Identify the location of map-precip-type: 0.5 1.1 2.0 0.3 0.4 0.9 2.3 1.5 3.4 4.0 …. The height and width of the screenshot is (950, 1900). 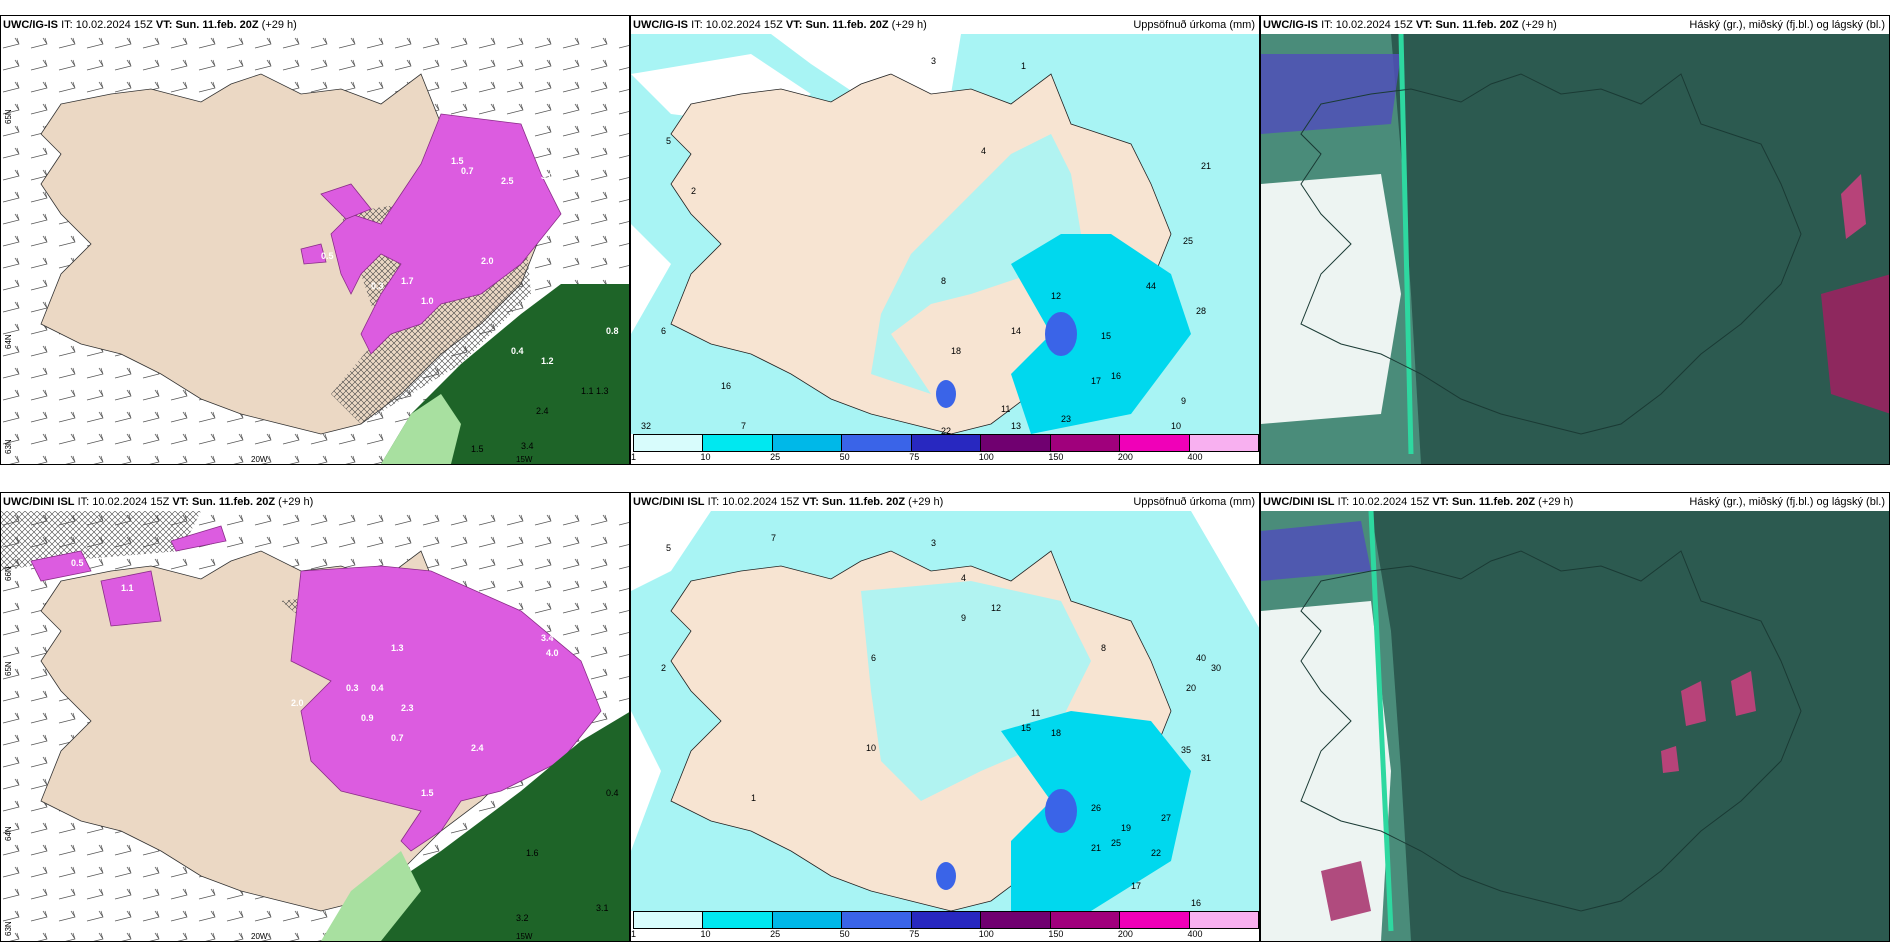
(315, 726).